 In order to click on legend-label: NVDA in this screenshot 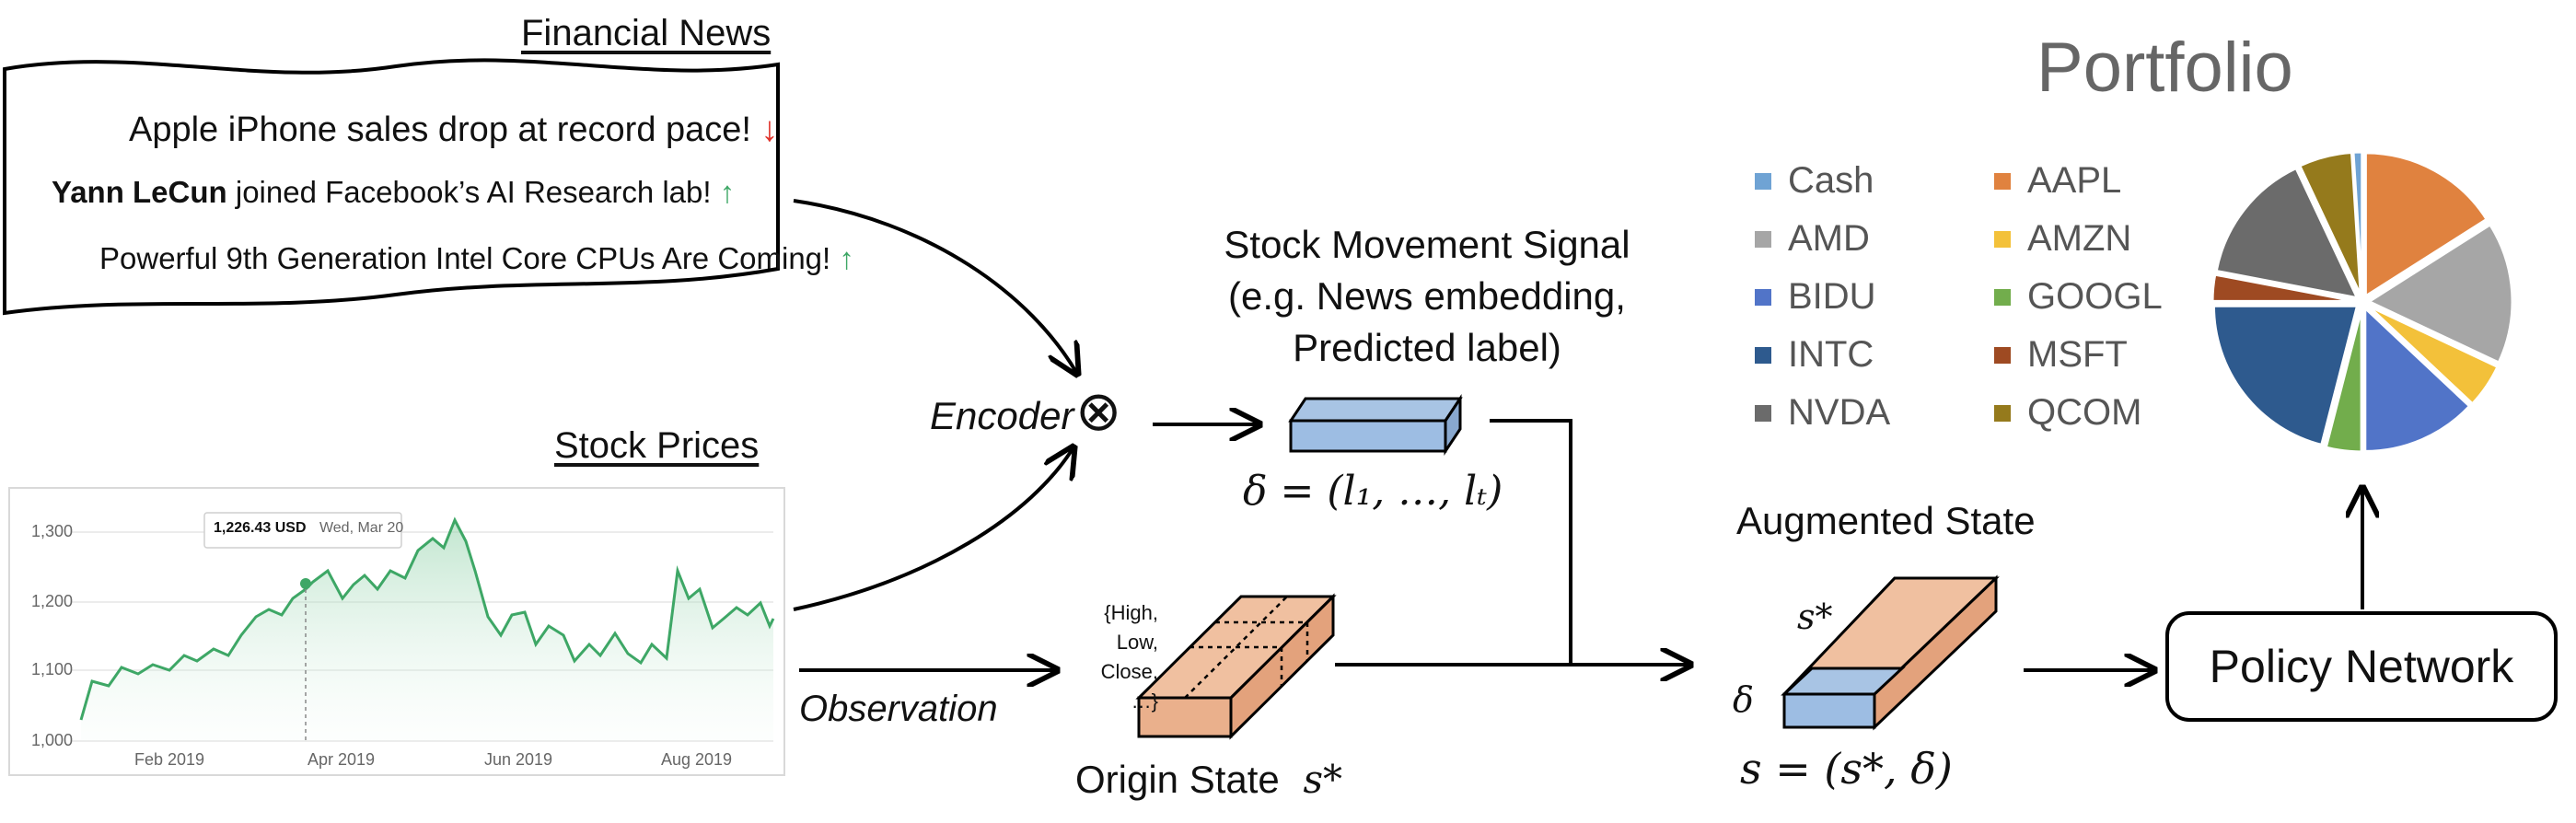, I will do `click(1839, 412)`.